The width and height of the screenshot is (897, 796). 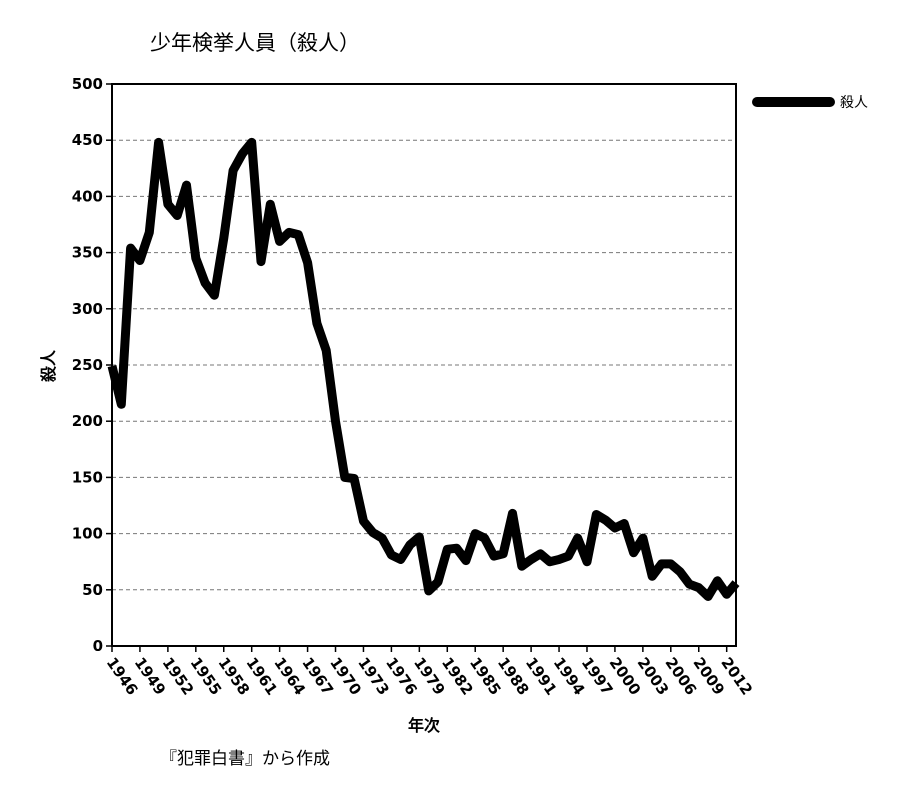 I want to click on y-axis-ticks: 0 50 100 150 200 250 300 350 400 450 500, so click(x=92, y=365).